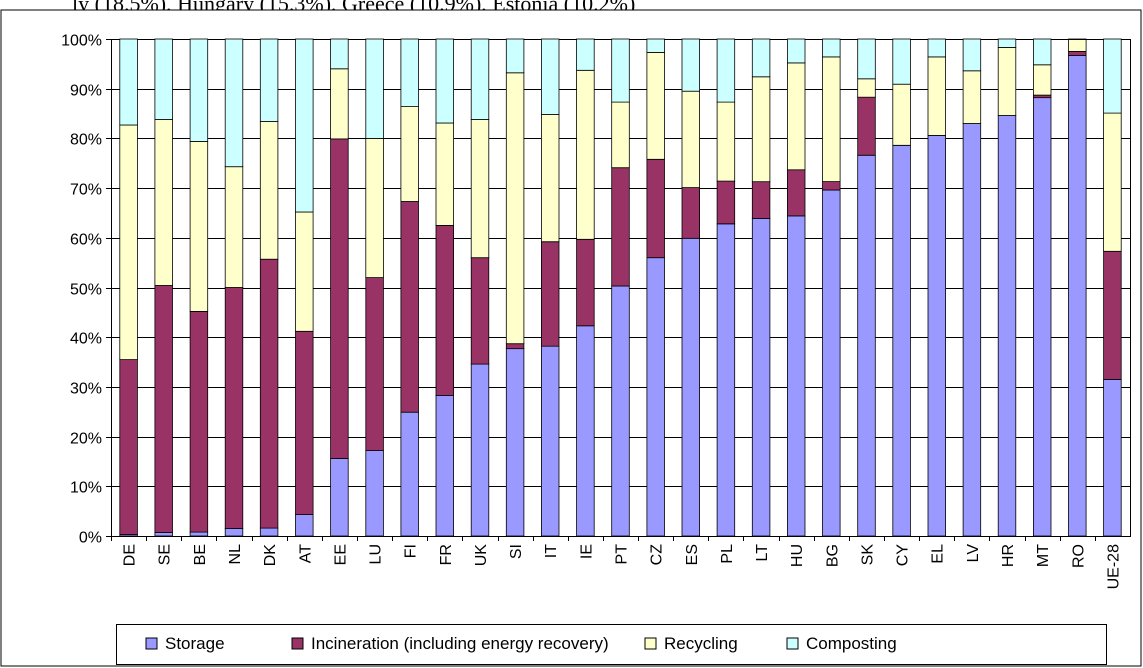 The height and width of the screenshot is (668, 1143). I want to click on bar-segment-composting-uk, so click(480, 79).